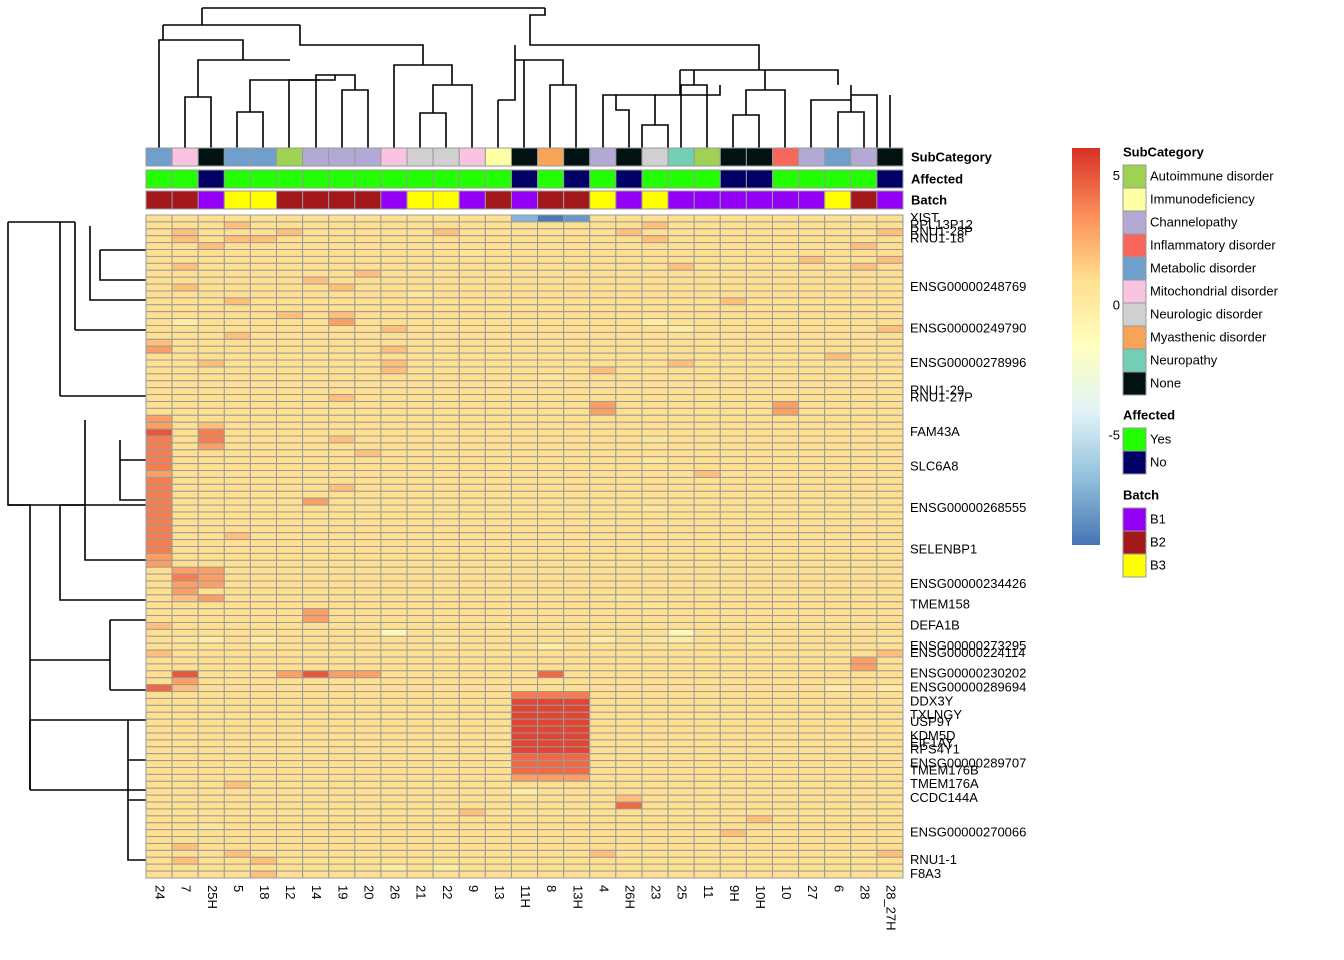  What do you see at coordinates (160, 892) in the screenshot?
I see `column-label: 24` at bounding box center [160, 892].